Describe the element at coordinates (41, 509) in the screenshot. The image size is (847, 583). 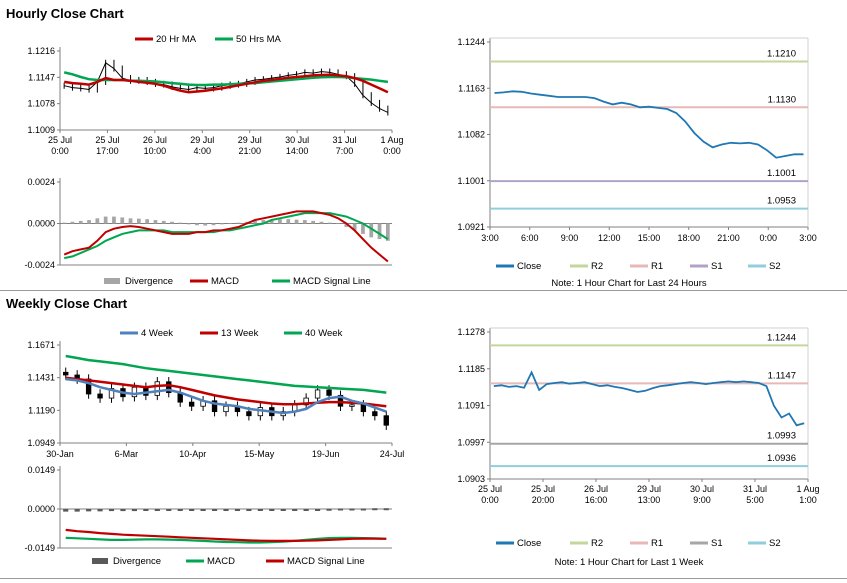
I see `weekly-macd-y-tick-label: 0.0000` at that location.